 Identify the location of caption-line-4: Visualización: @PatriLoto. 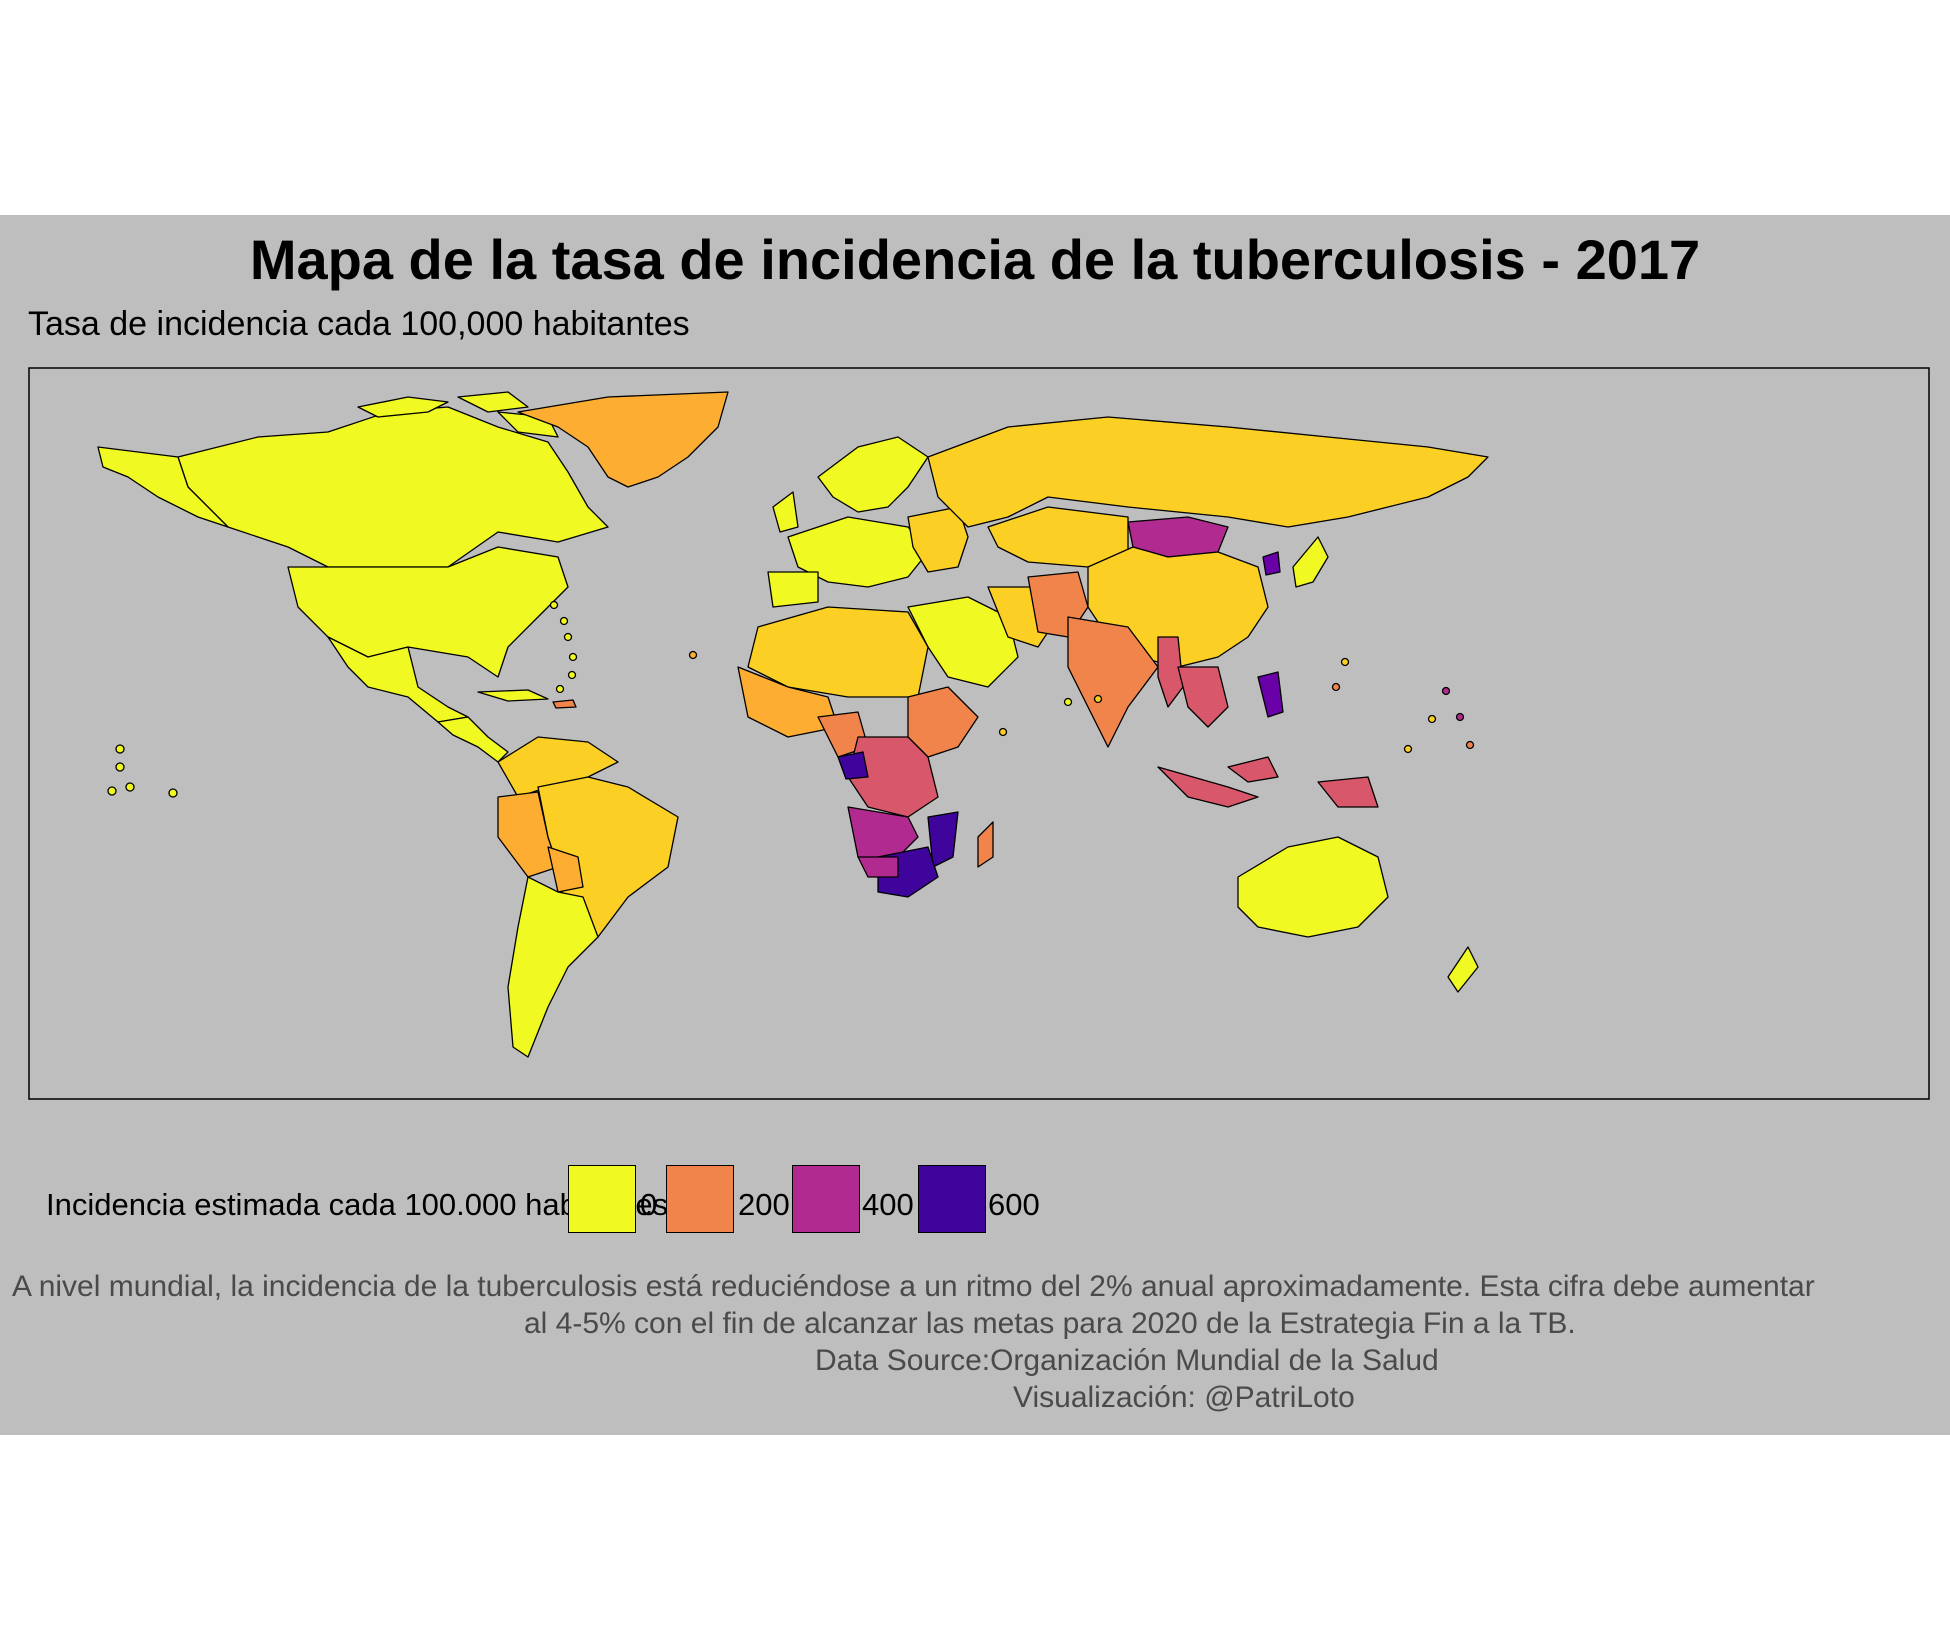
(1184, 1397).